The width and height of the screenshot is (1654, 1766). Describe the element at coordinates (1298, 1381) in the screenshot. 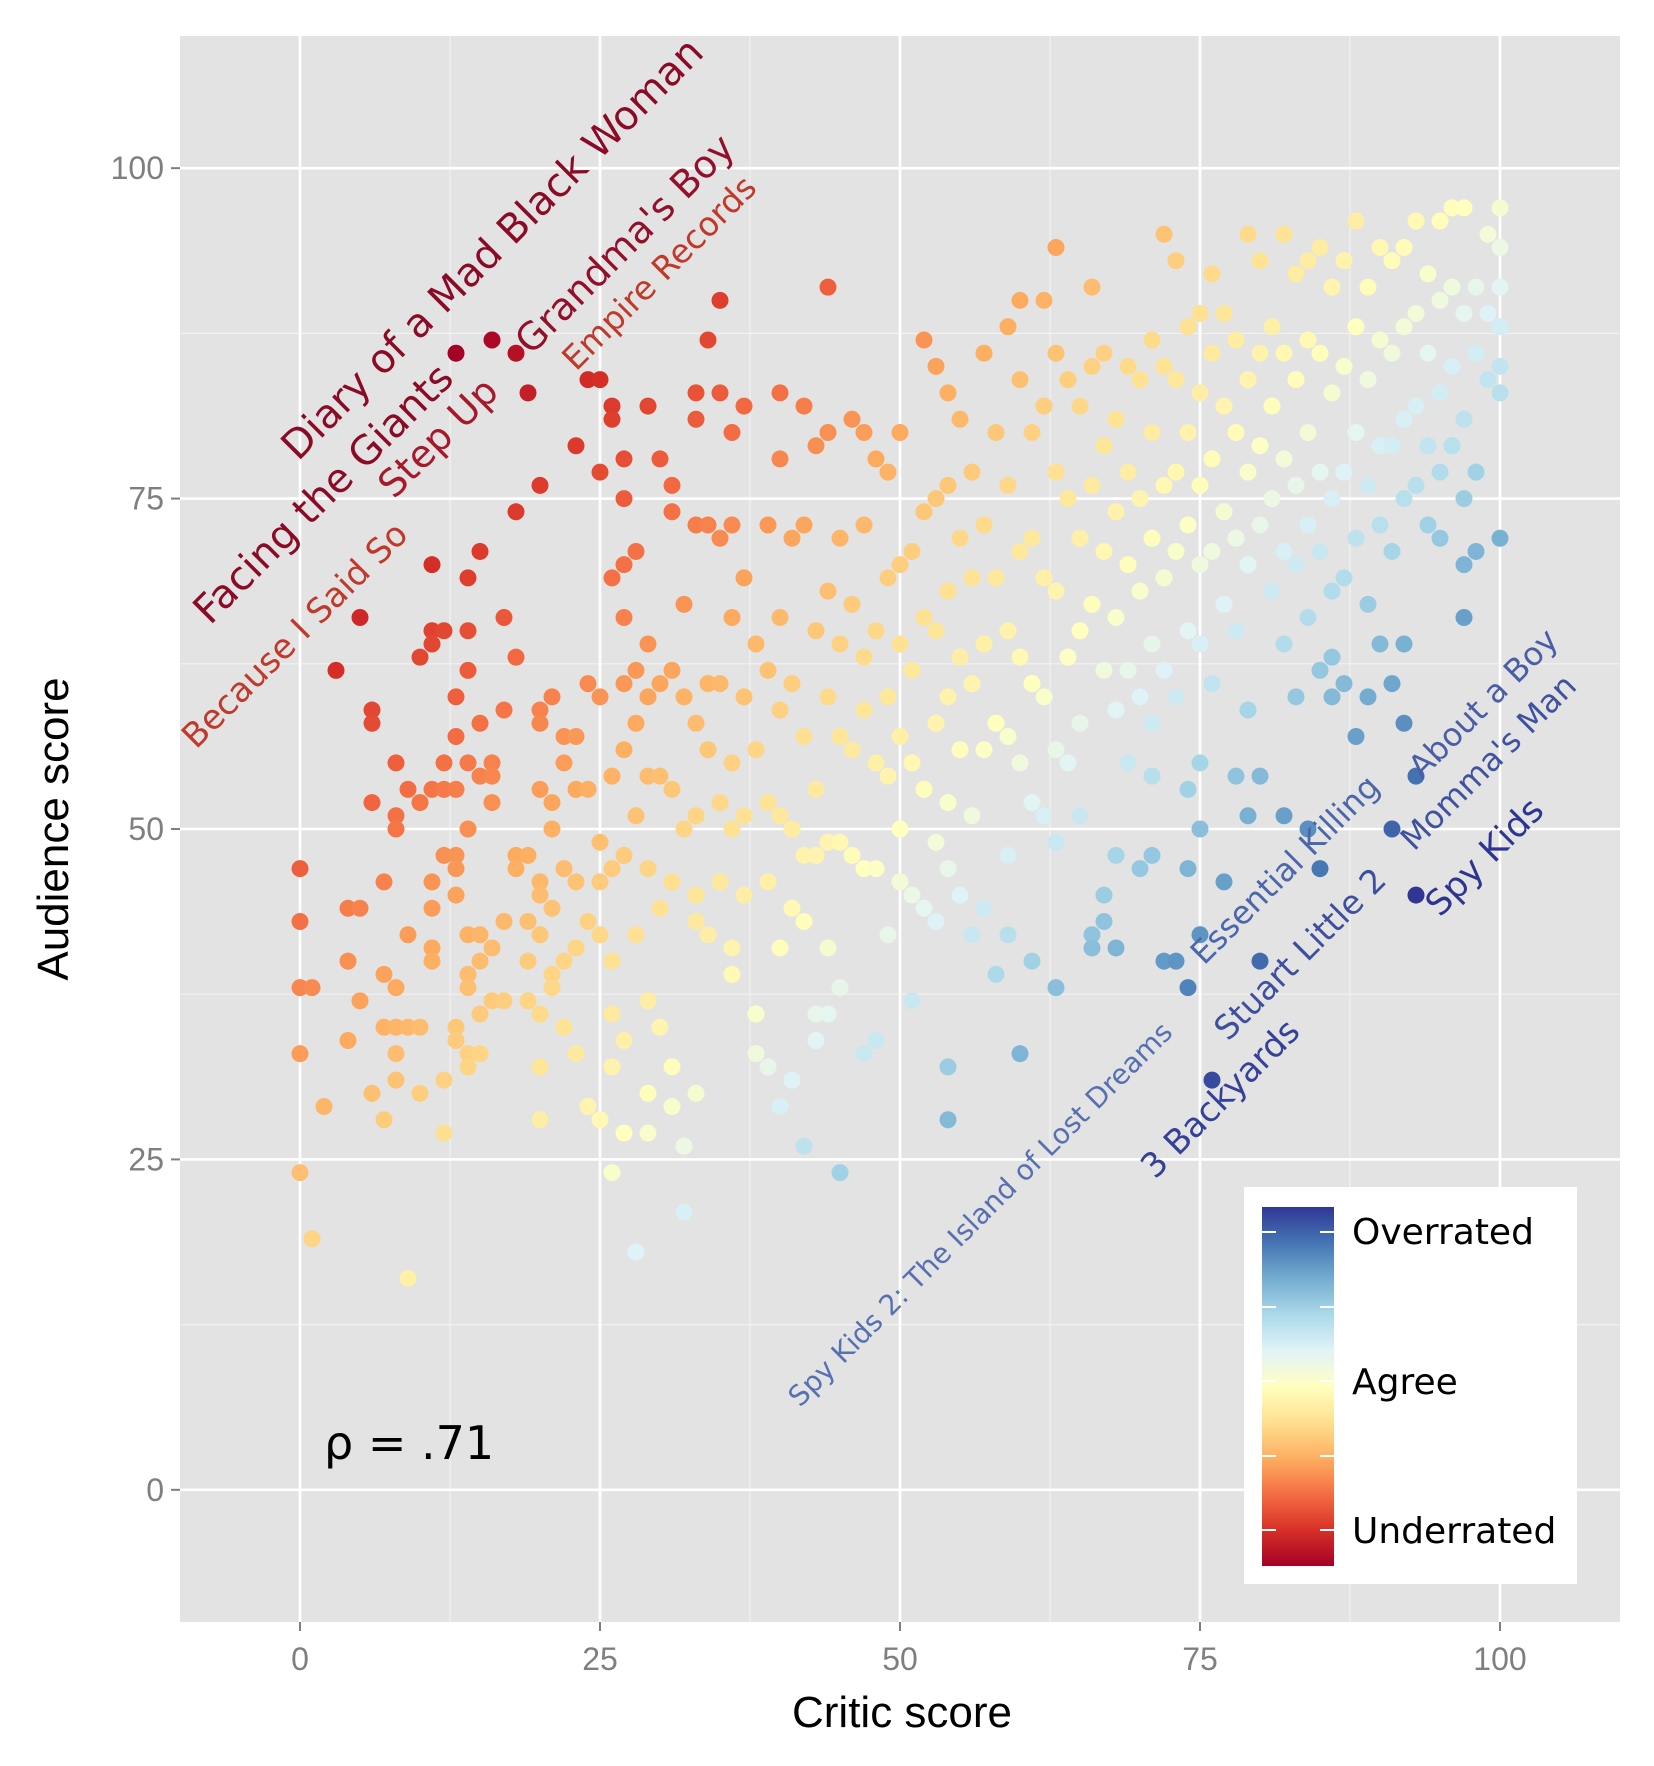

I see `legend-ticks` at that location.